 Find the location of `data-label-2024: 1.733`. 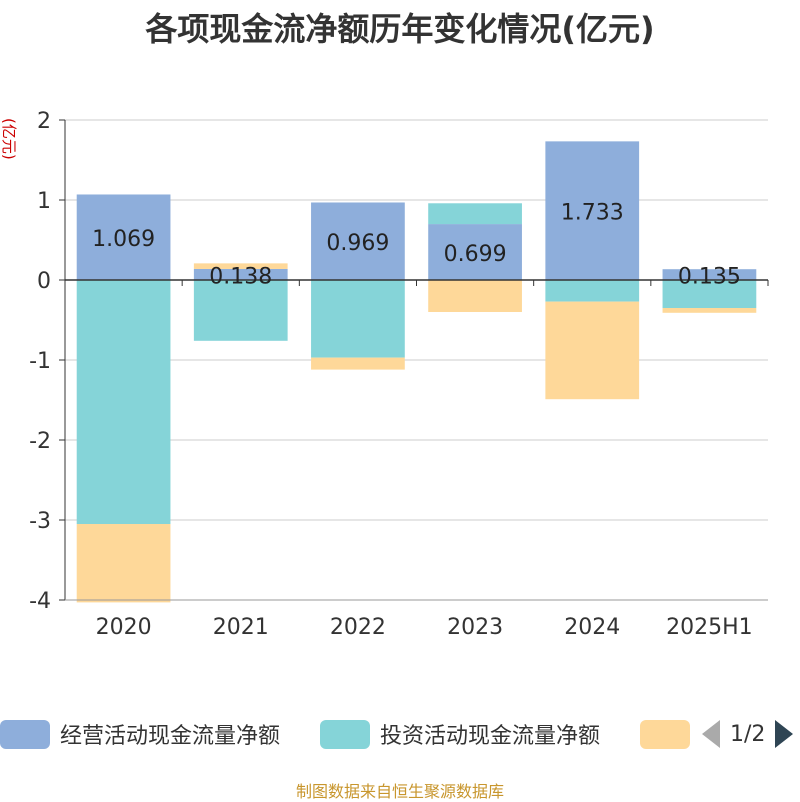

data-label-2024: 1.733 is located at coordinates (592, 213).